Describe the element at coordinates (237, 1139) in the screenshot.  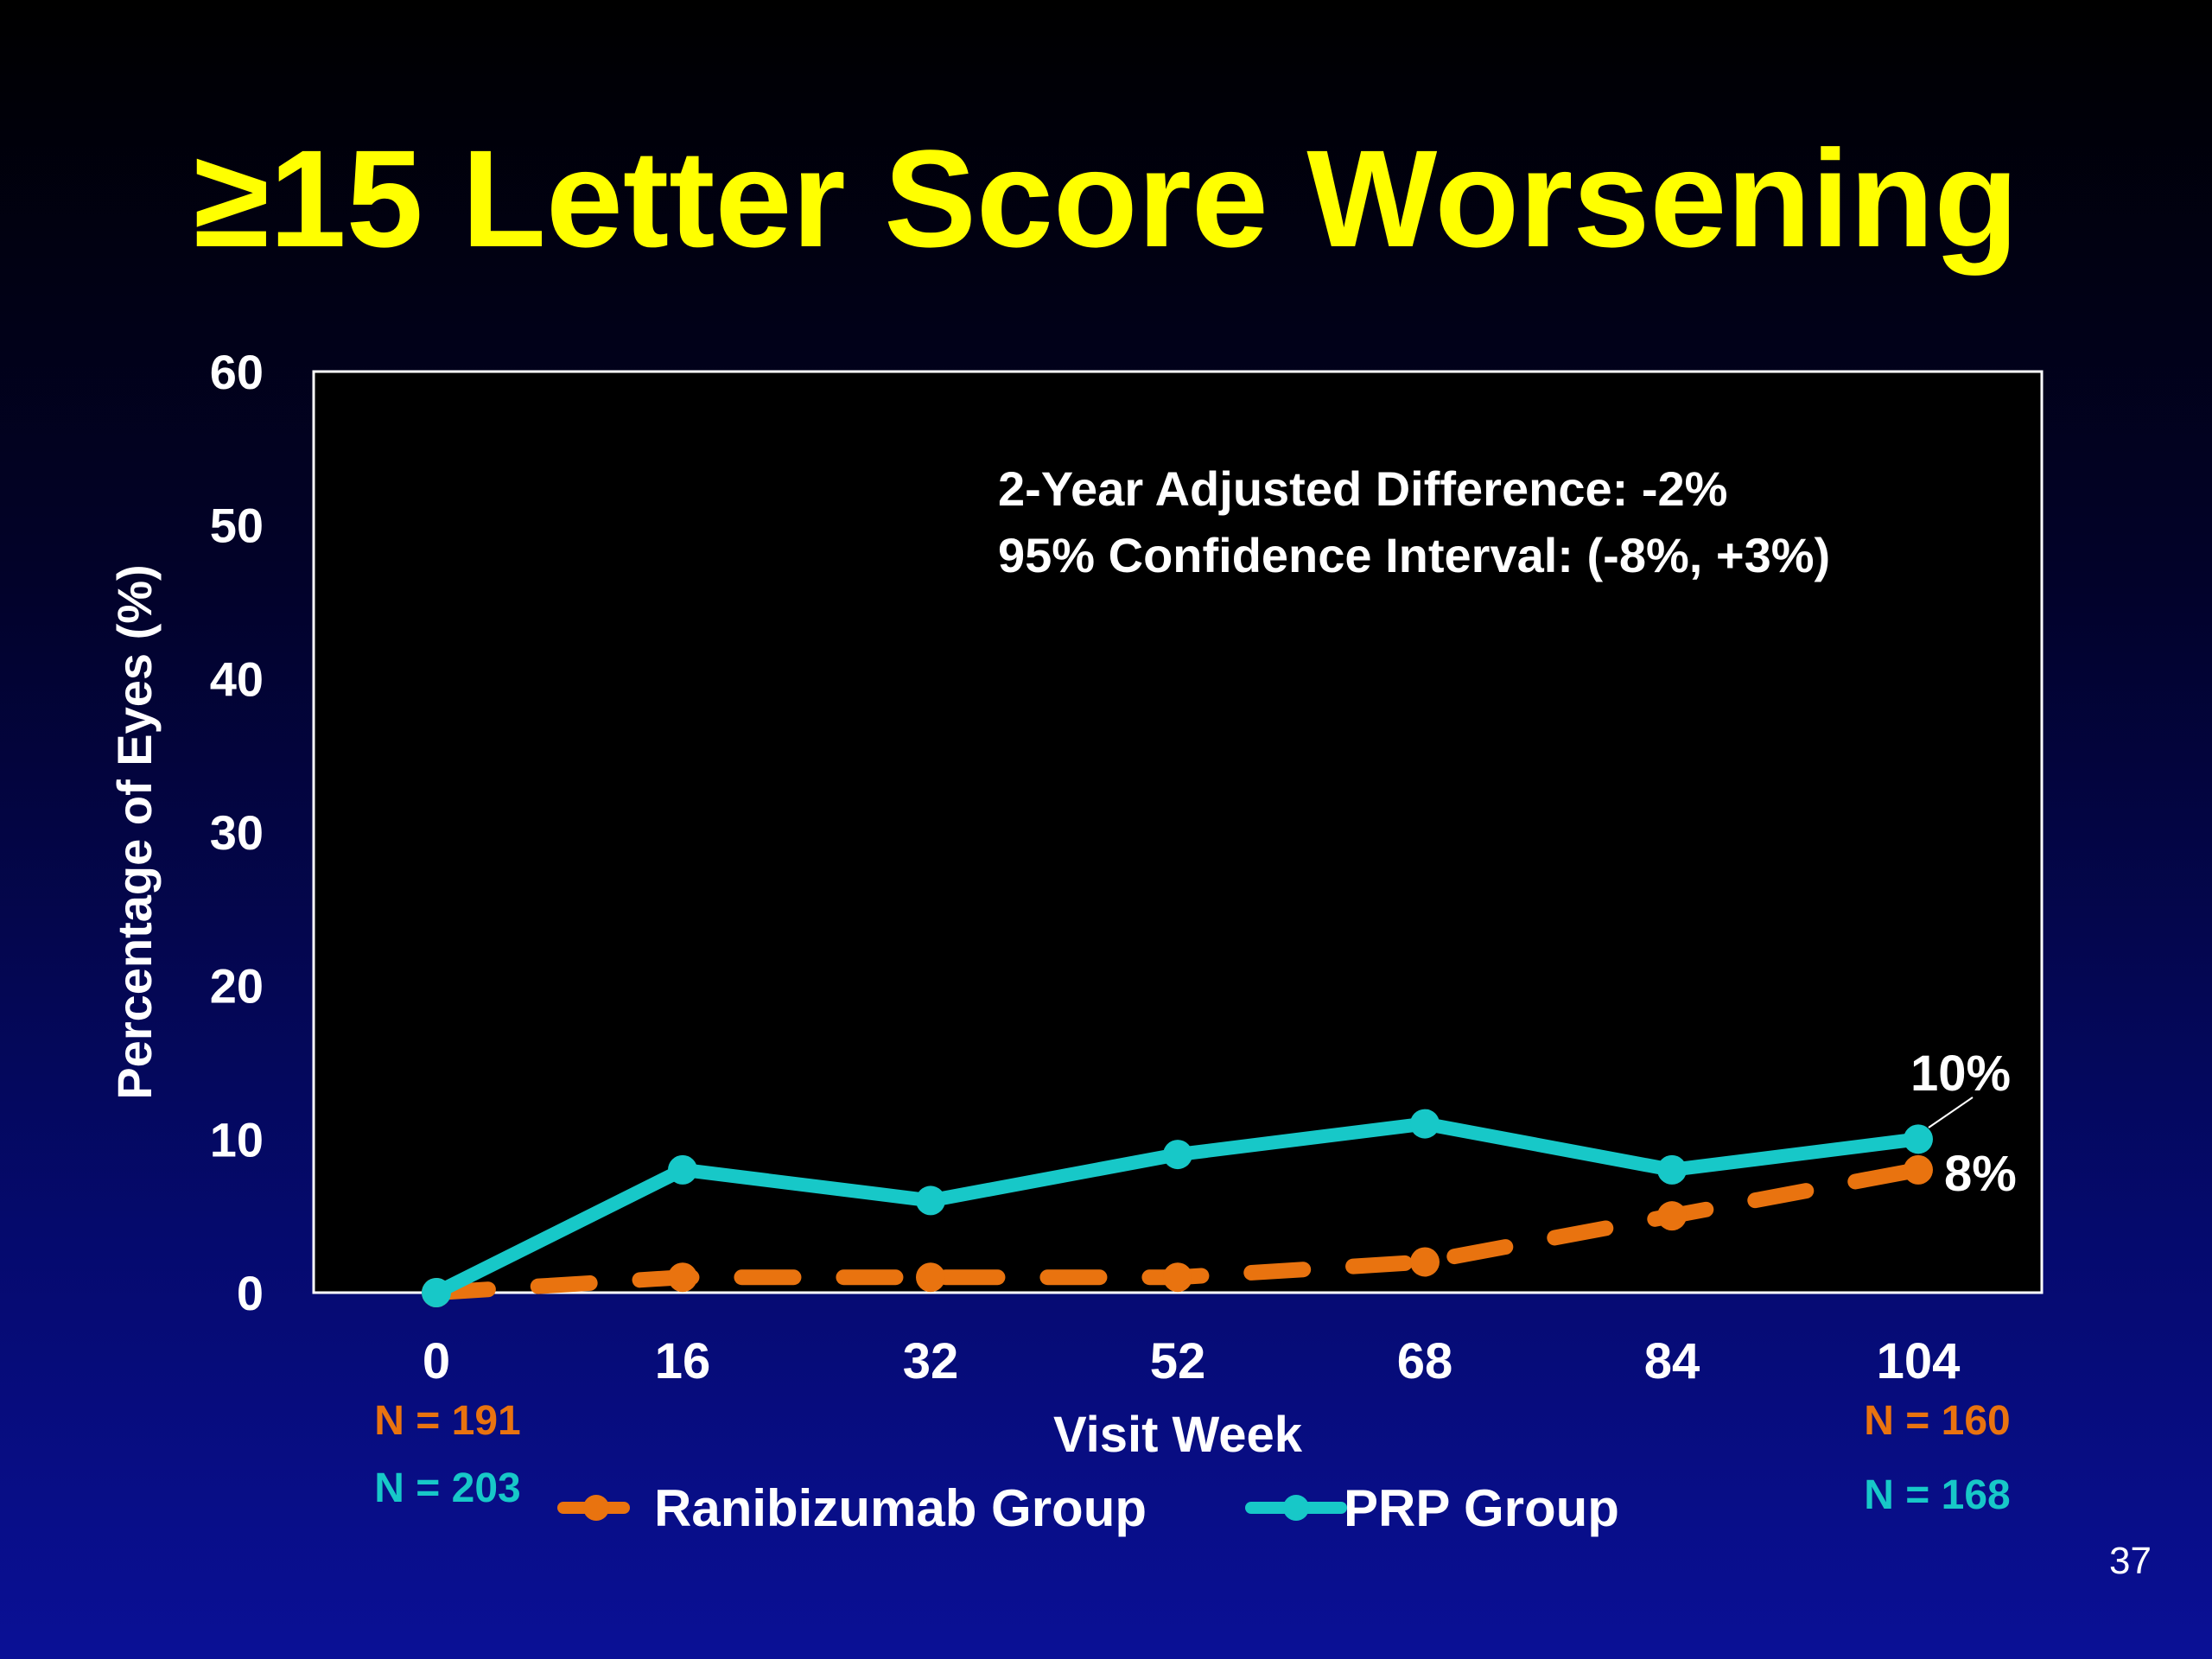
I see `y-tick-label: 10` at that location.